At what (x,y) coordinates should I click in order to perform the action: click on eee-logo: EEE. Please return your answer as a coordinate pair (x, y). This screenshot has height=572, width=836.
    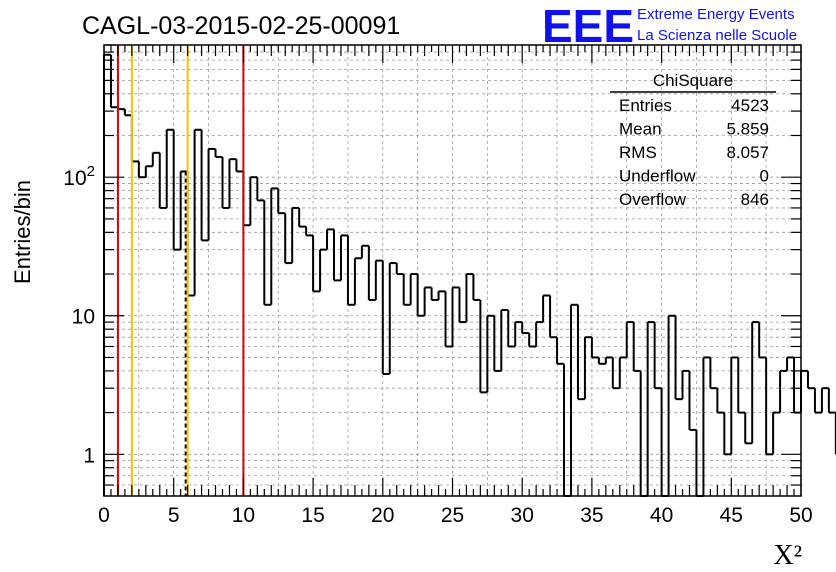
    Looking at the image, I should click on (588, 26).